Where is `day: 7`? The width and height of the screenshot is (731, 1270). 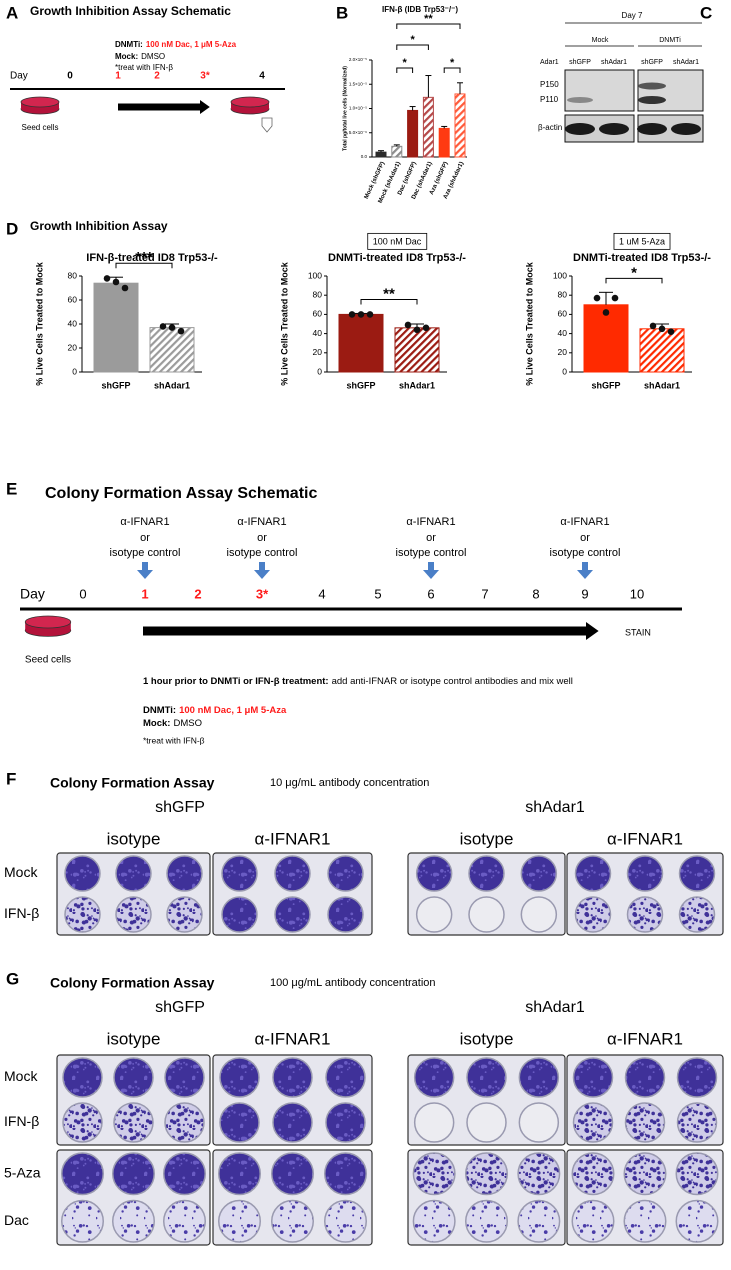
day: 7 is located at coordinates (484, 593).